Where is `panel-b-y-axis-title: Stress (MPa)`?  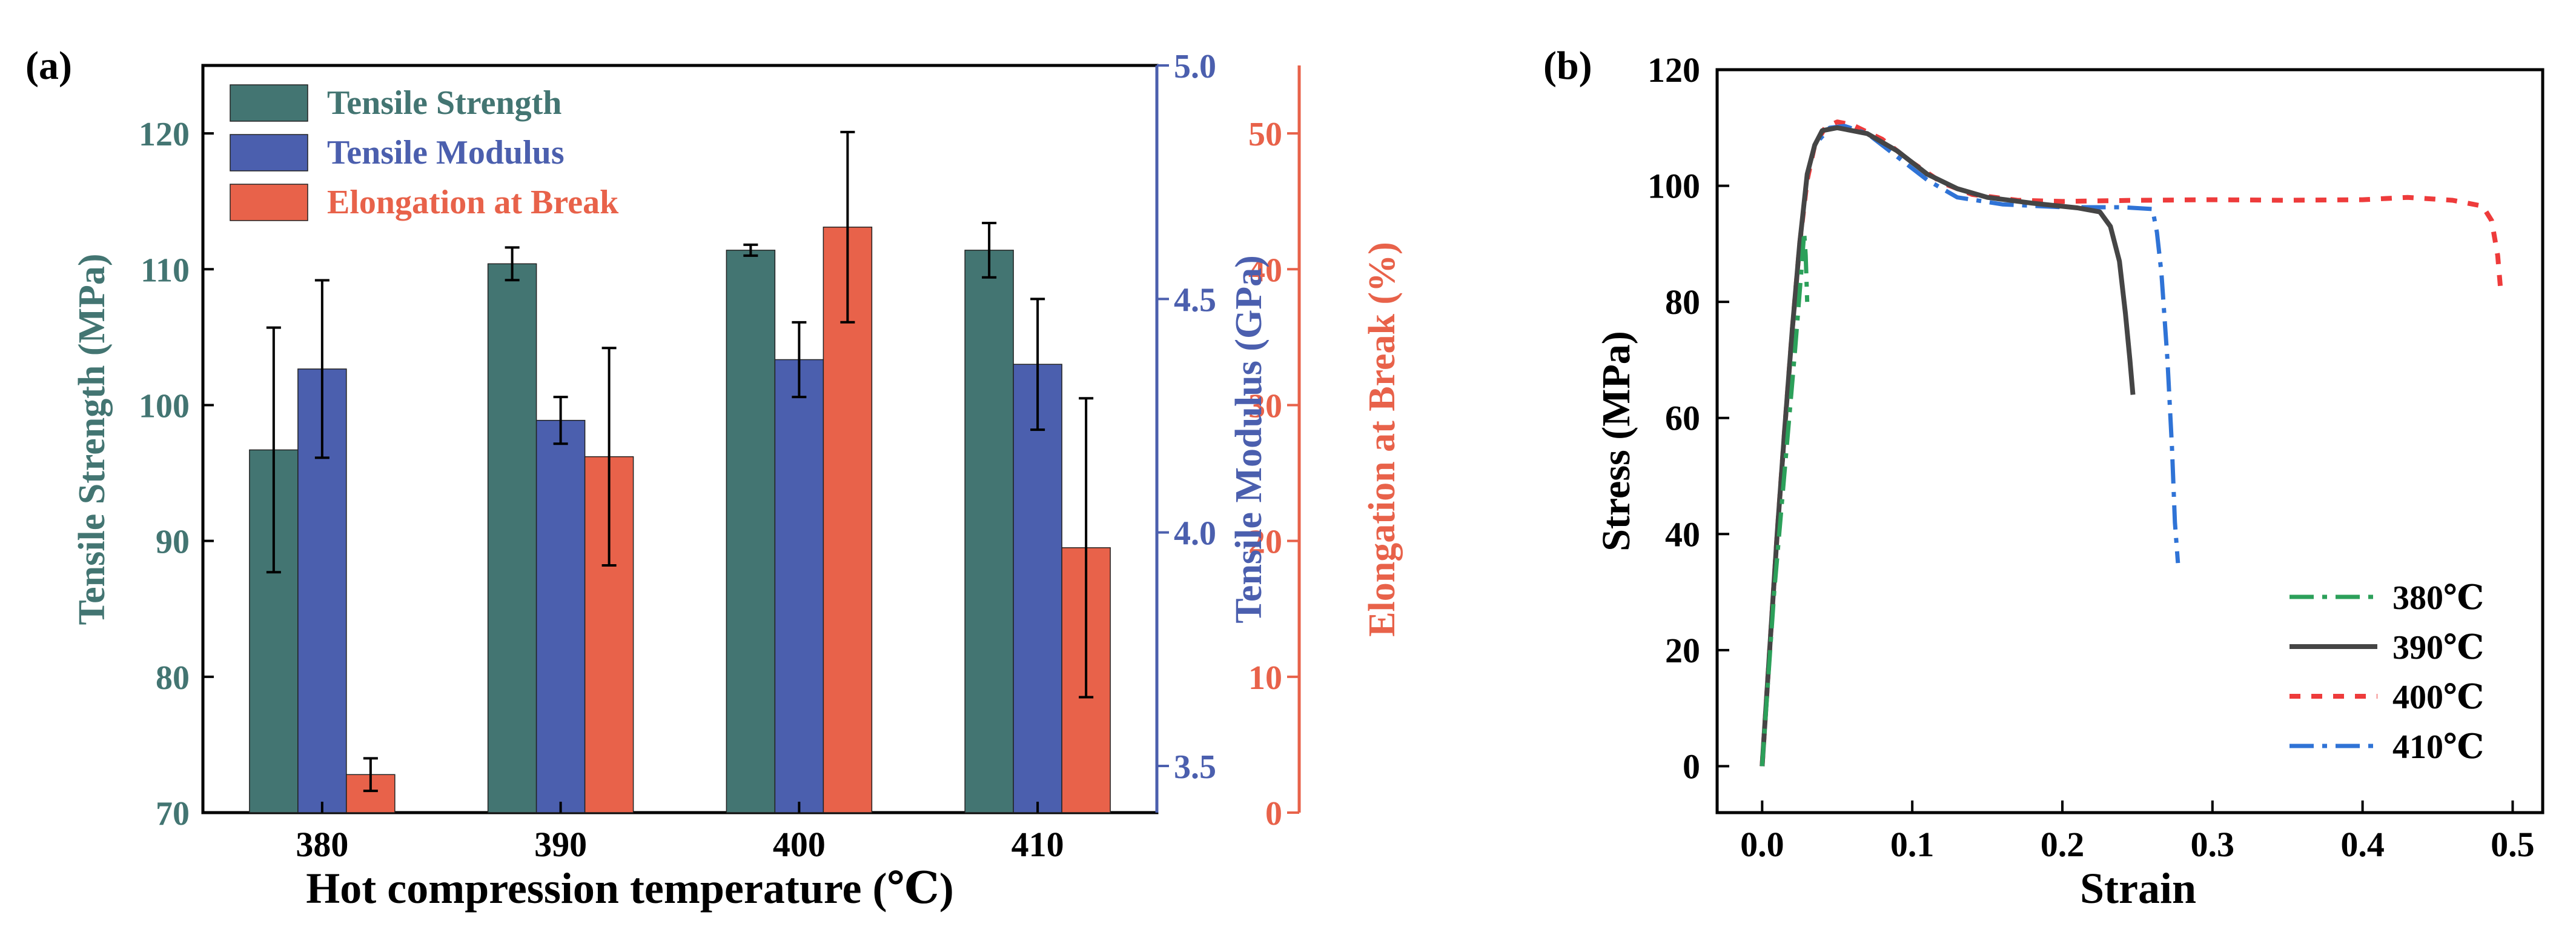
panel-b-y-axis-title: Stress (MPa) is located at coordinates (1616, 441).